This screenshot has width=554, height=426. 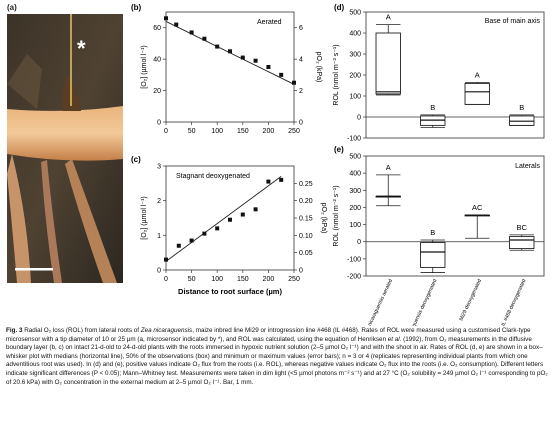 What do you see at coordinates (354, 277) in the screenshot?
I see `y-tick-label: -200` at bounding box center [354, 277].